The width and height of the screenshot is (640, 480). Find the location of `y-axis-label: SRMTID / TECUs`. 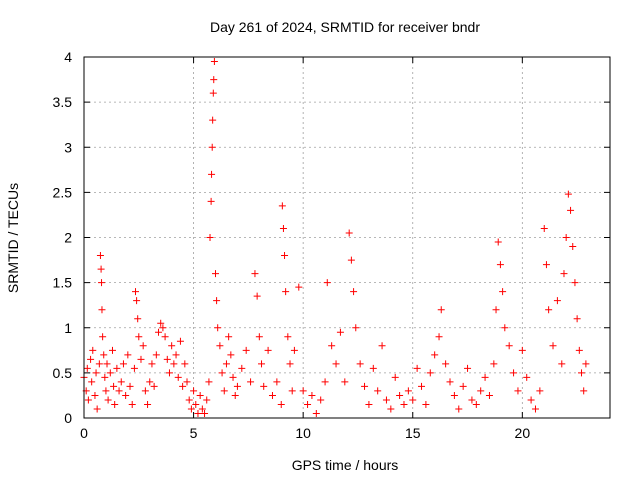

y-axis-label: SRMTID / TECUs is located at coordinates (13, 238).